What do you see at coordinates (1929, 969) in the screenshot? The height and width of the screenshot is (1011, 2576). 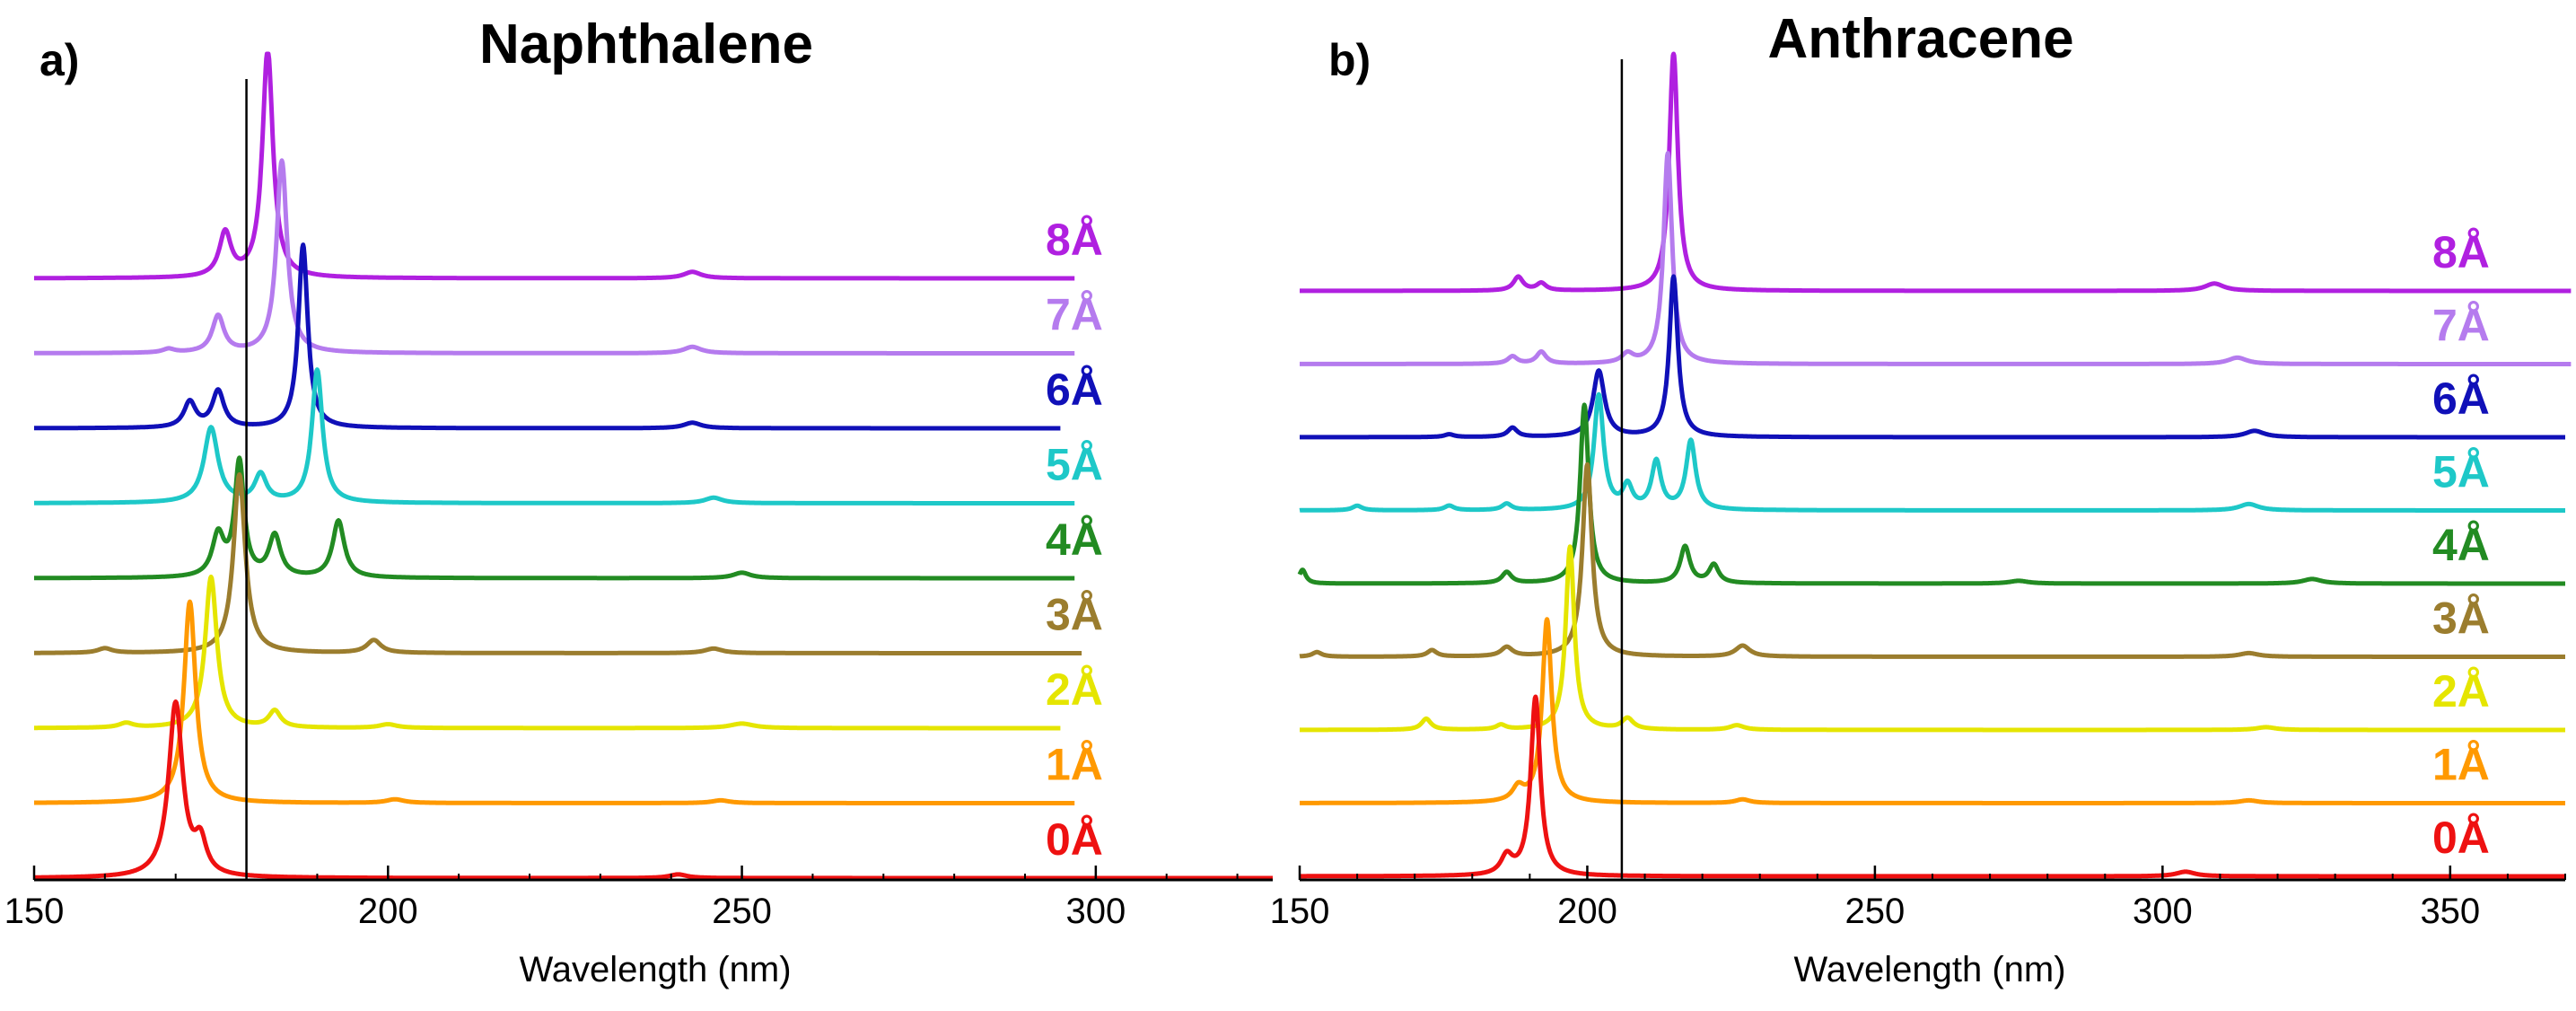 I see `panel-b-xlabel: Wavelength (nm)` at bounding box center [1929, 969].